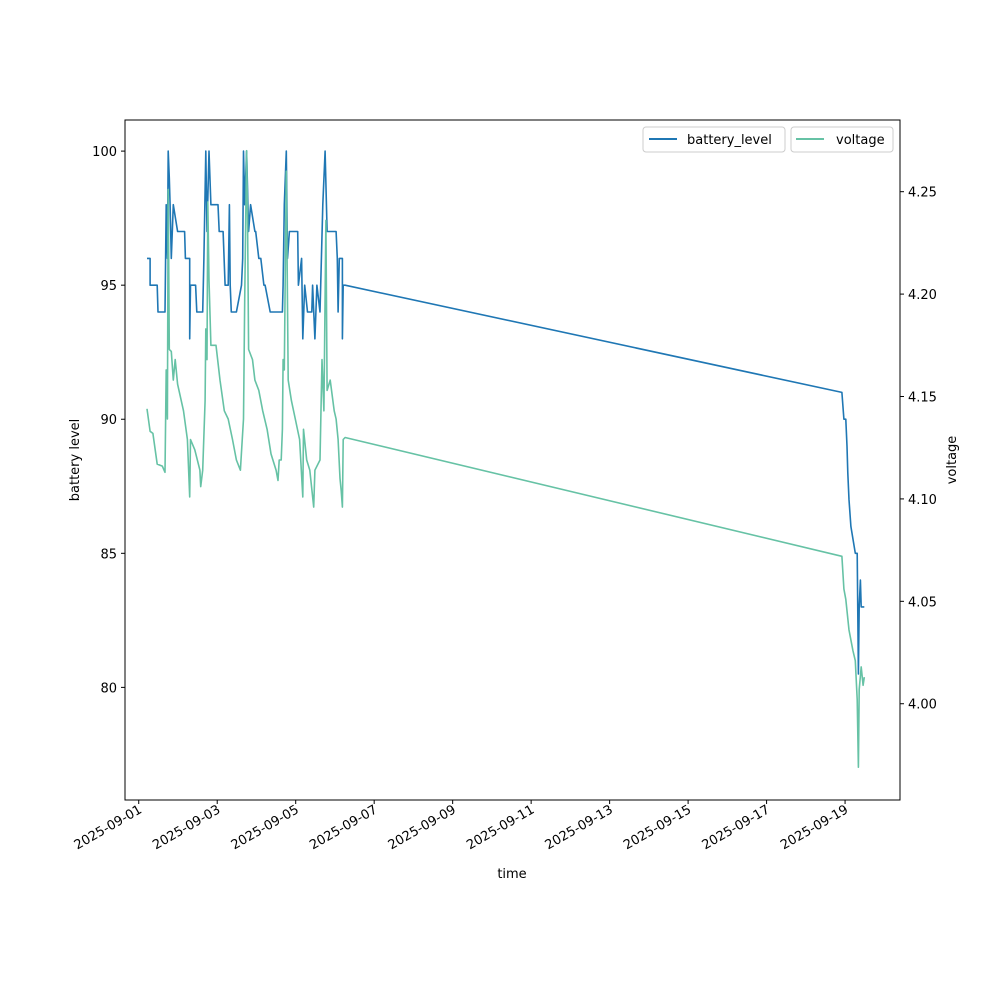 The height and width of the screenshot is (1004, 1000). I want to click on x-tick-label: 2025-09-01, so click(108, 827).